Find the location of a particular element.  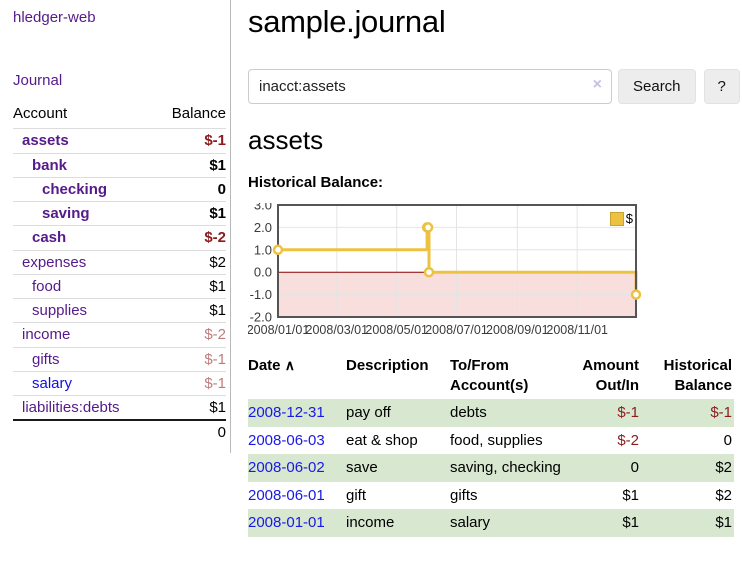

clear-search-icon: × is located at coordinates (597, 84).